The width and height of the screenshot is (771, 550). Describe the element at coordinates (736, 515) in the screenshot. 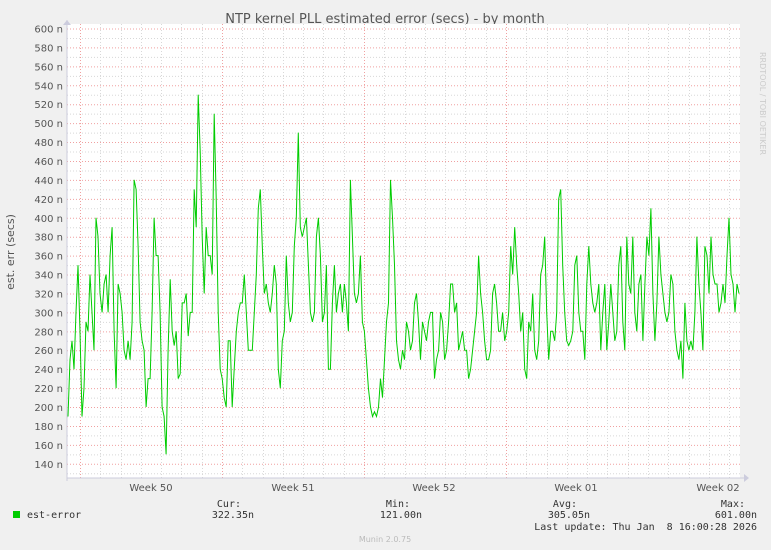

I see `max-value: 601.00n` at that location.